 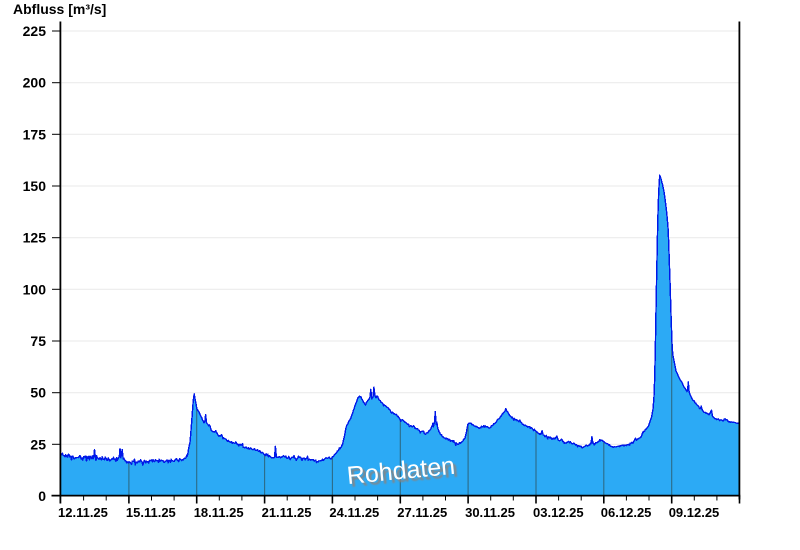 I want to click on svg-text: 175, so click(x=35, y=134).